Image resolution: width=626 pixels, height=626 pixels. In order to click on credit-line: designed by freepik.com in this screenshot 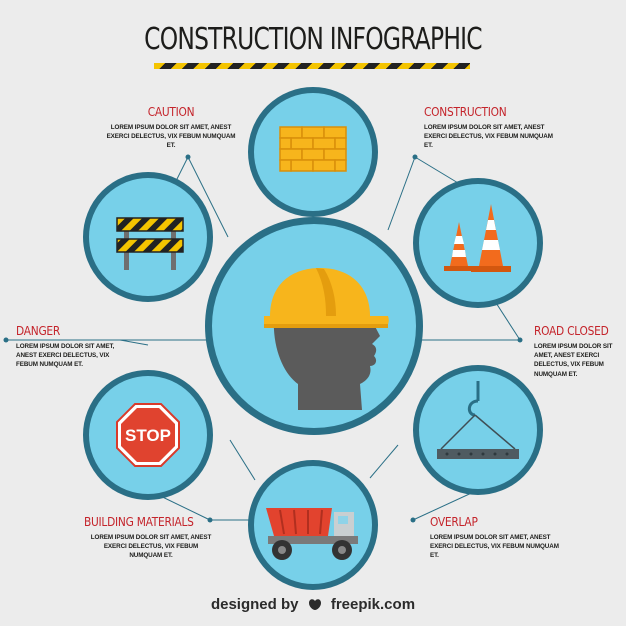, I will do `click(313, 605)`.